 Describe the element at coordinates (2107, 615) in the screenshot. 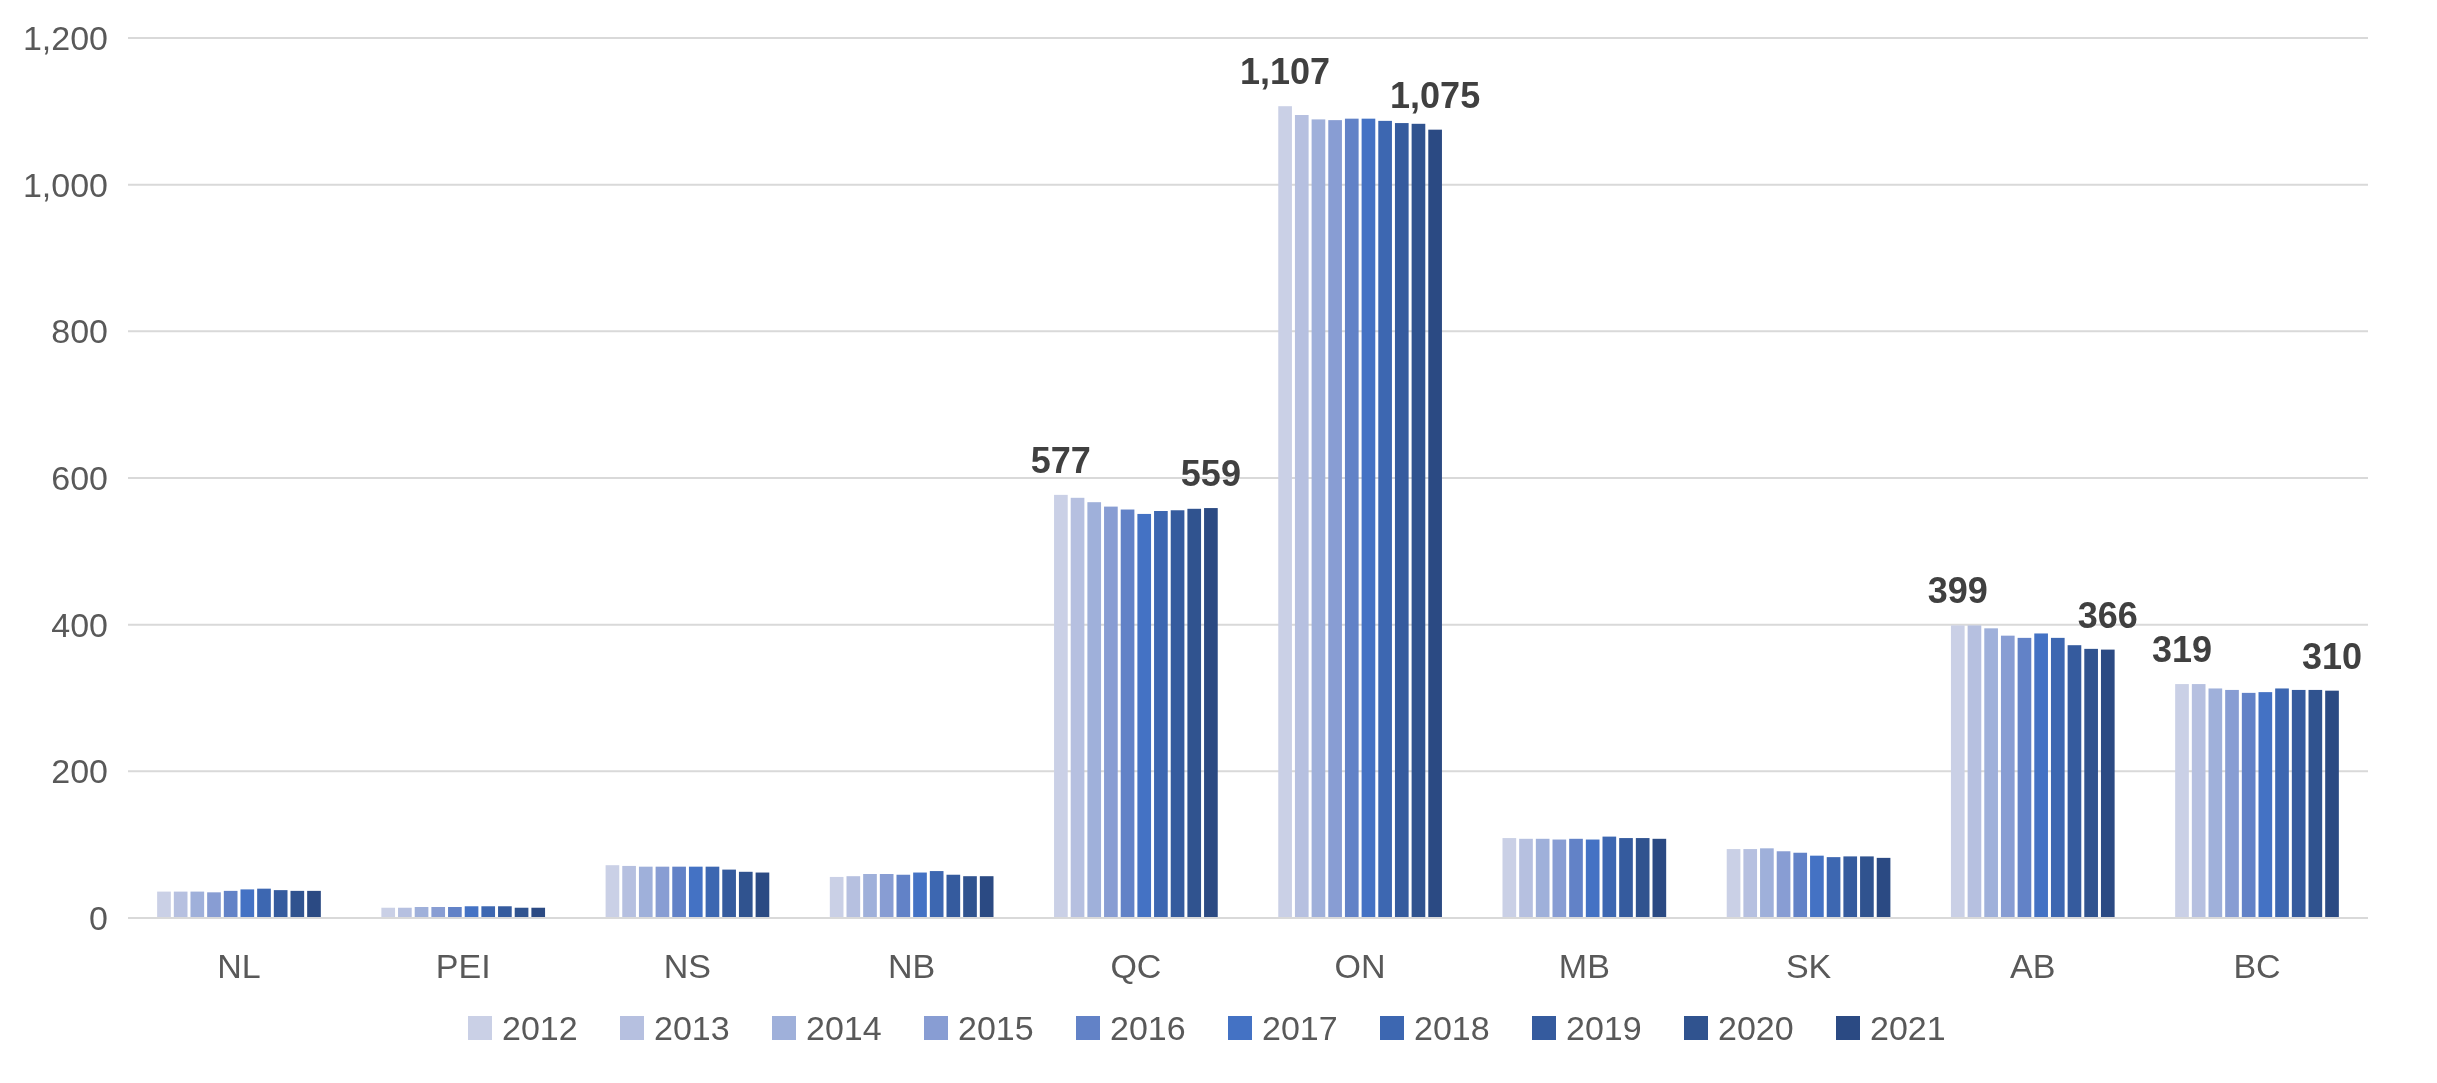

I see `data-label: 366` at that location.